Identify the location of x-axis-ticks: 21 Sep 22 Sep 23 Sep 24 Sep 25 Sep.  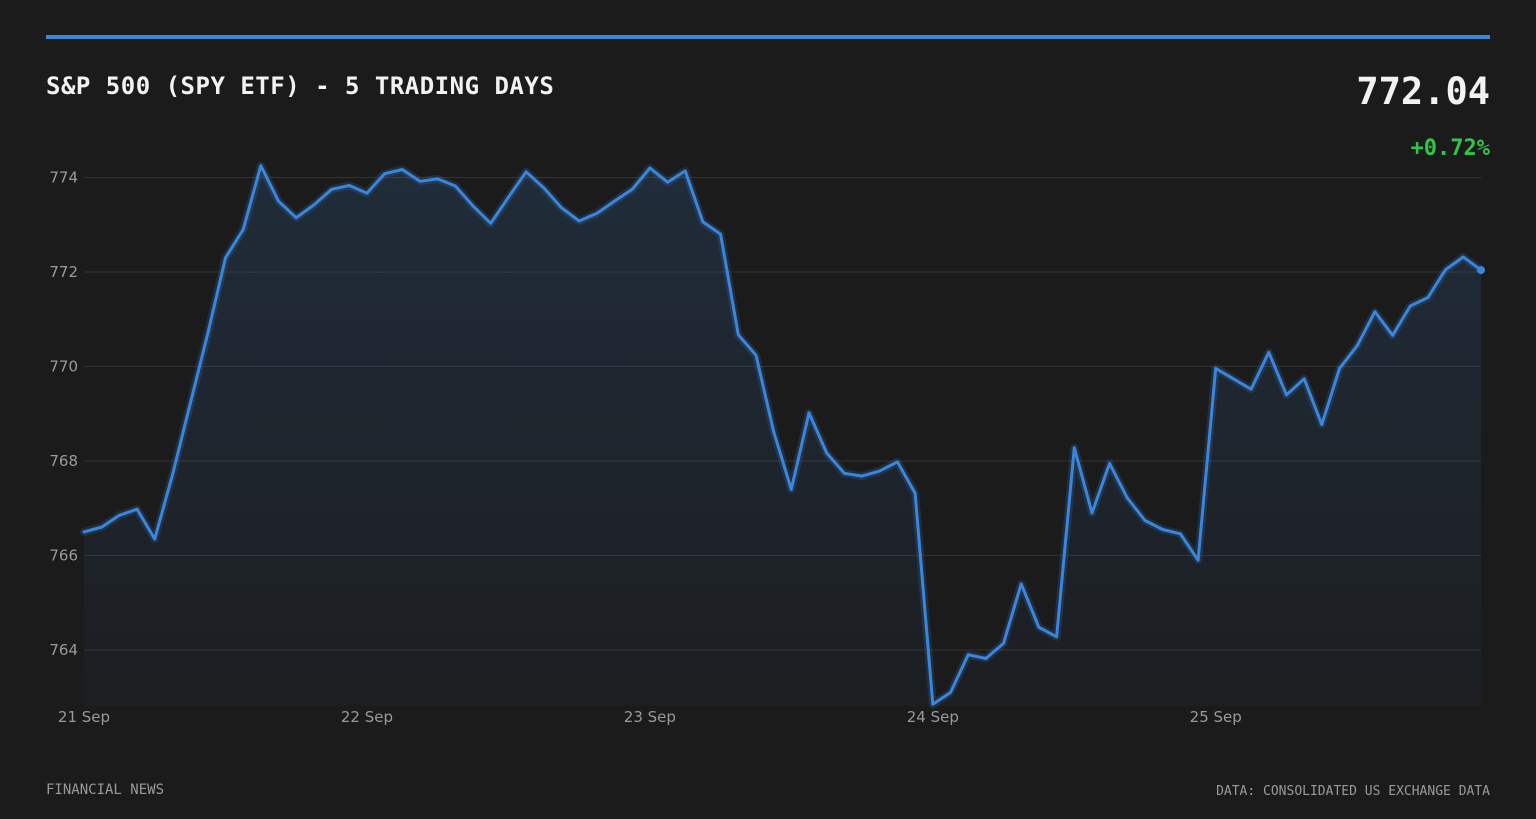
(650, 717).